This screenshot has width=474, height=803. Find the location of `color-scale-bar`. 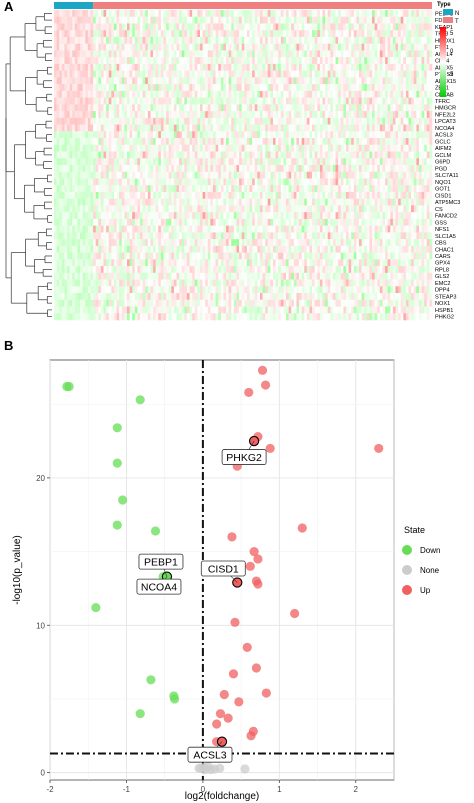

color-scale-bar is located at coordinates (443, 62).